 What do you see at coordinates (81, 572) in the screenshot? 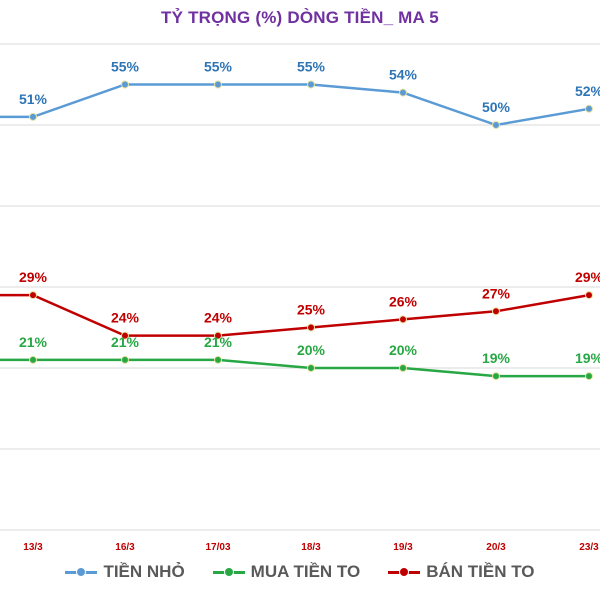
I see `legend-swatch-blue-icon` at bounding box center [81, 572].